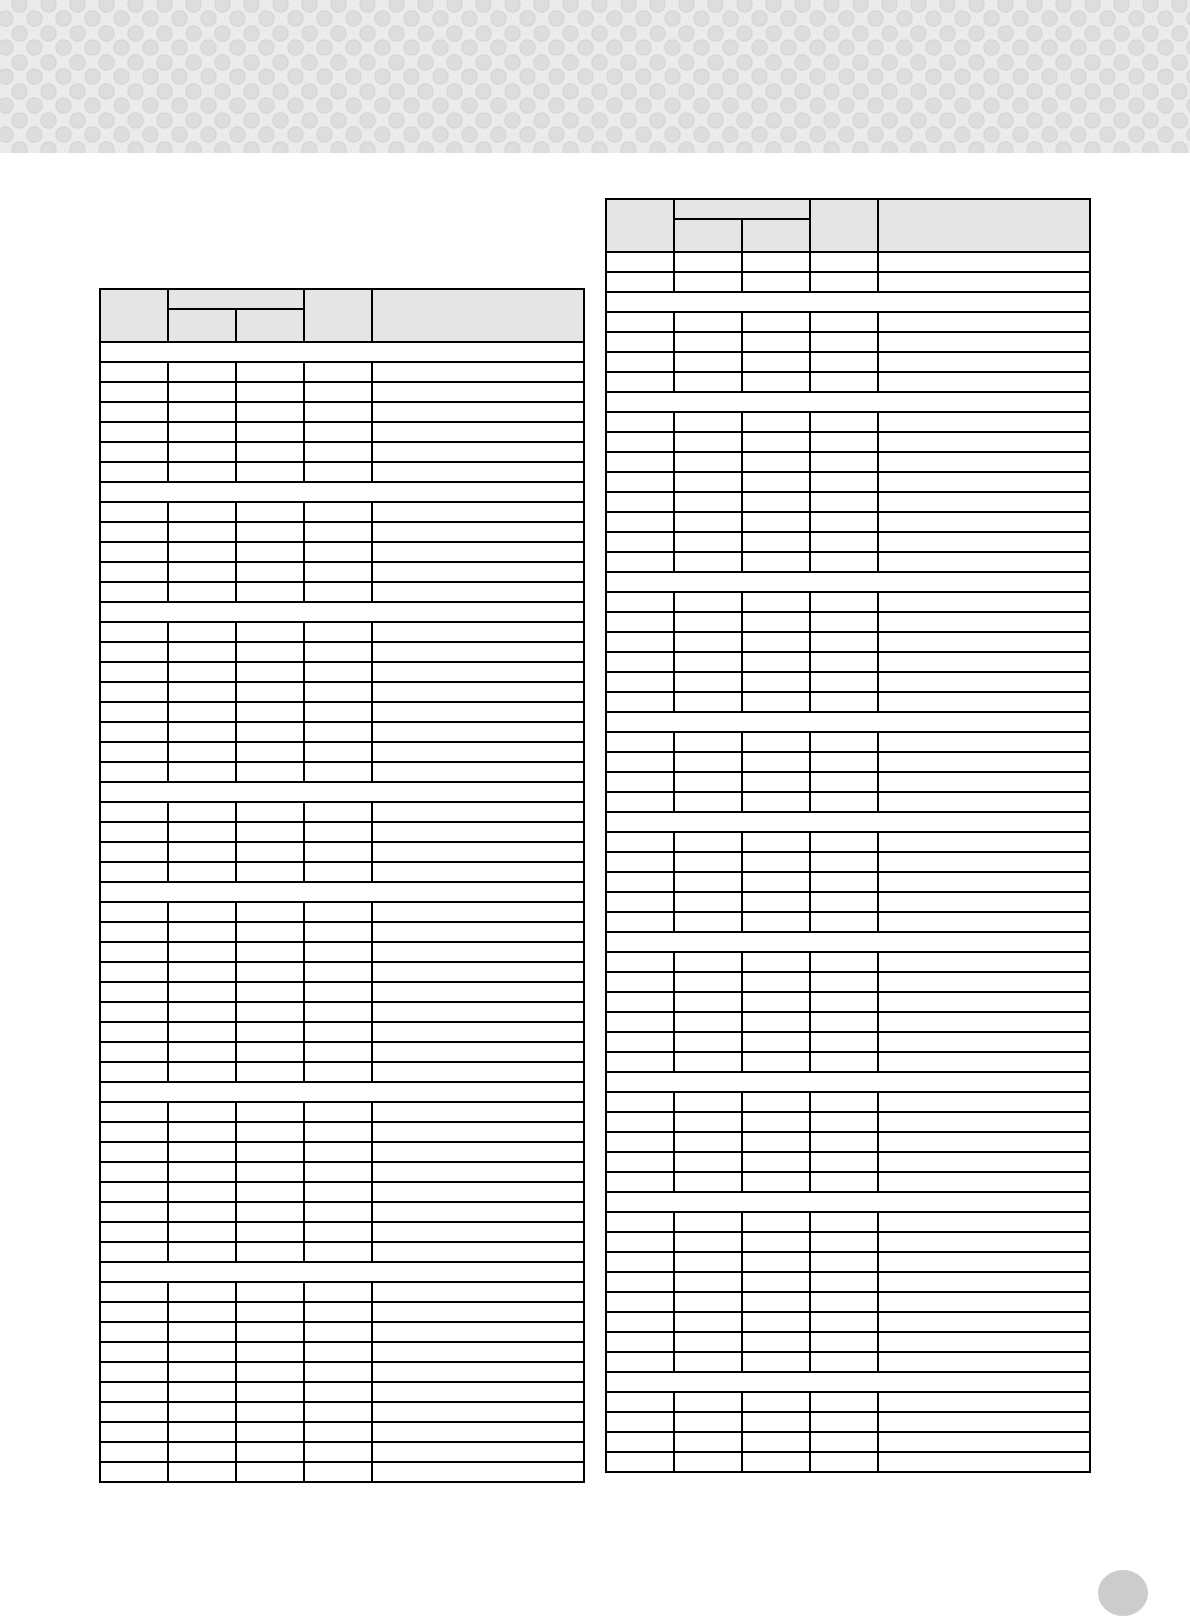 The height and width of the screenshot is (1616, 1190). What do you see at coordinates (595, 76) in the screenshot?
I see `dotted-header-banner` at bounding box center [595, 76].